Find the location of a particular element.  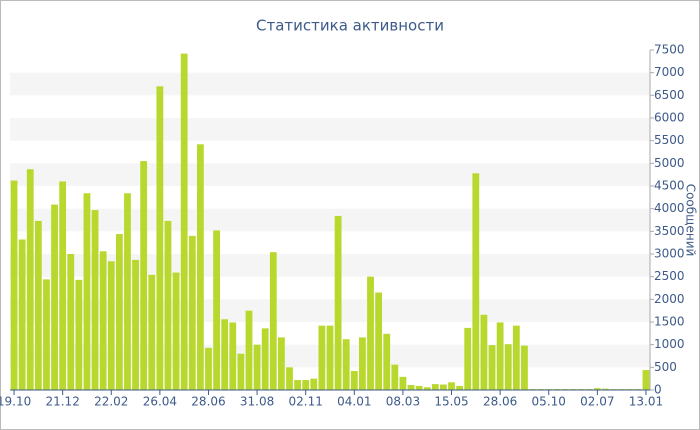

y-tick-label: 6000 is located at coordinates (669, 118).